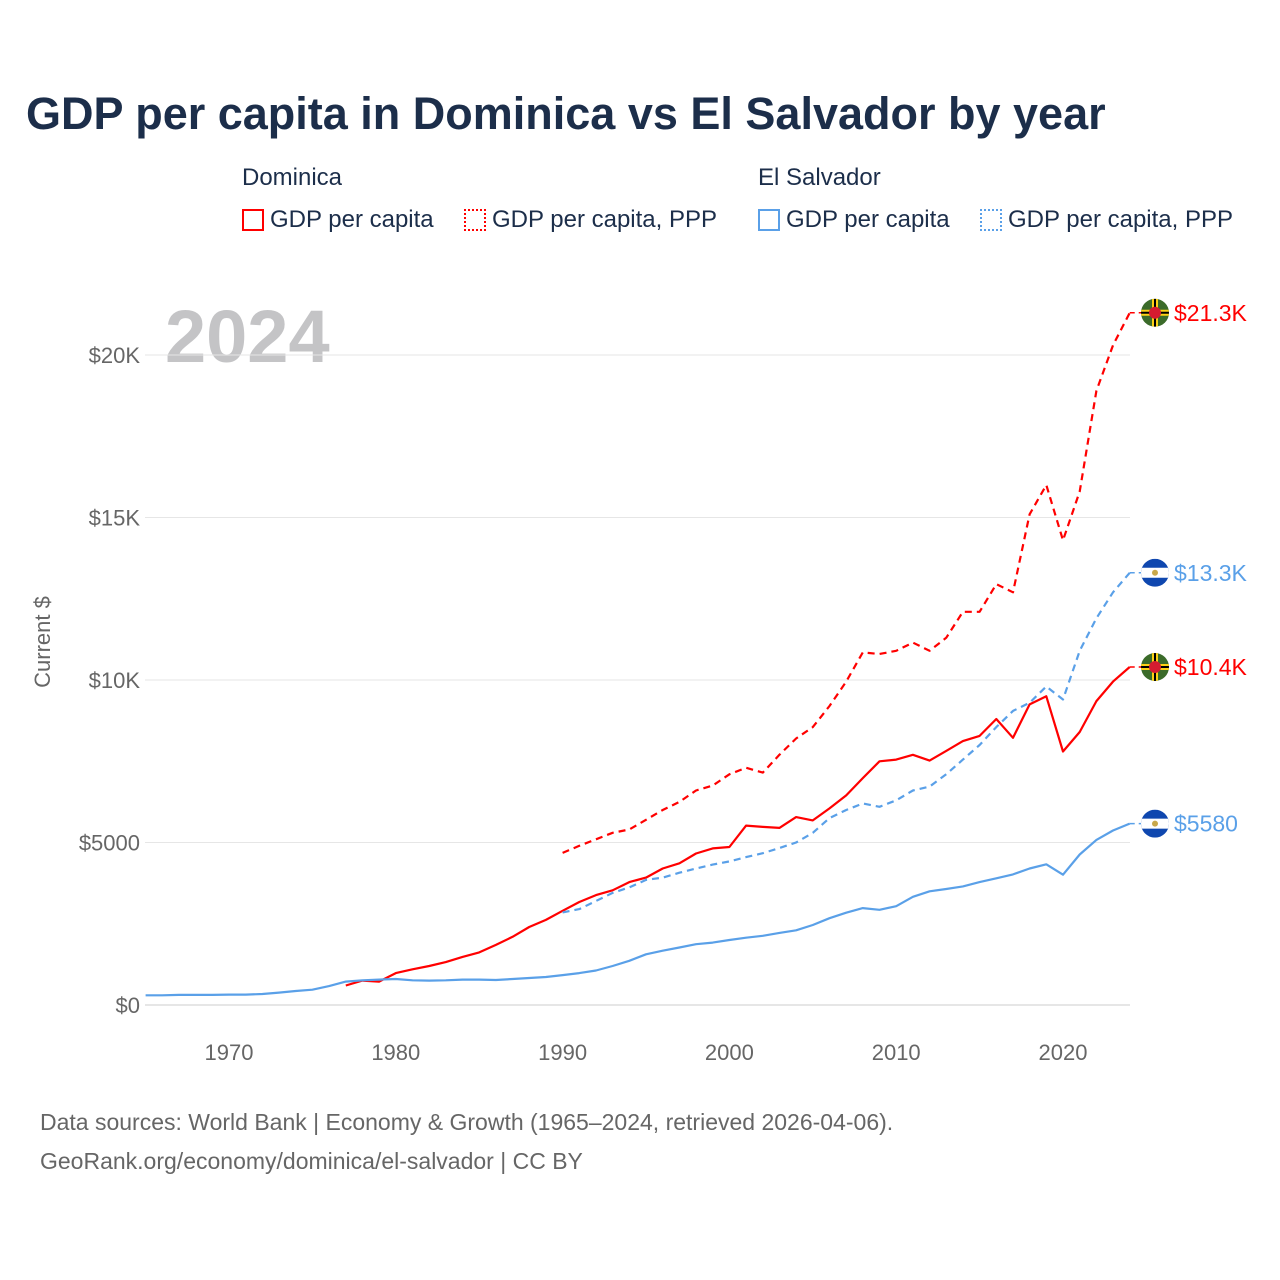  What do you see at coordinates (1206, 824) in the screenshot?
I see `end-value-label: $5580` at bounding box center [1206, 824].